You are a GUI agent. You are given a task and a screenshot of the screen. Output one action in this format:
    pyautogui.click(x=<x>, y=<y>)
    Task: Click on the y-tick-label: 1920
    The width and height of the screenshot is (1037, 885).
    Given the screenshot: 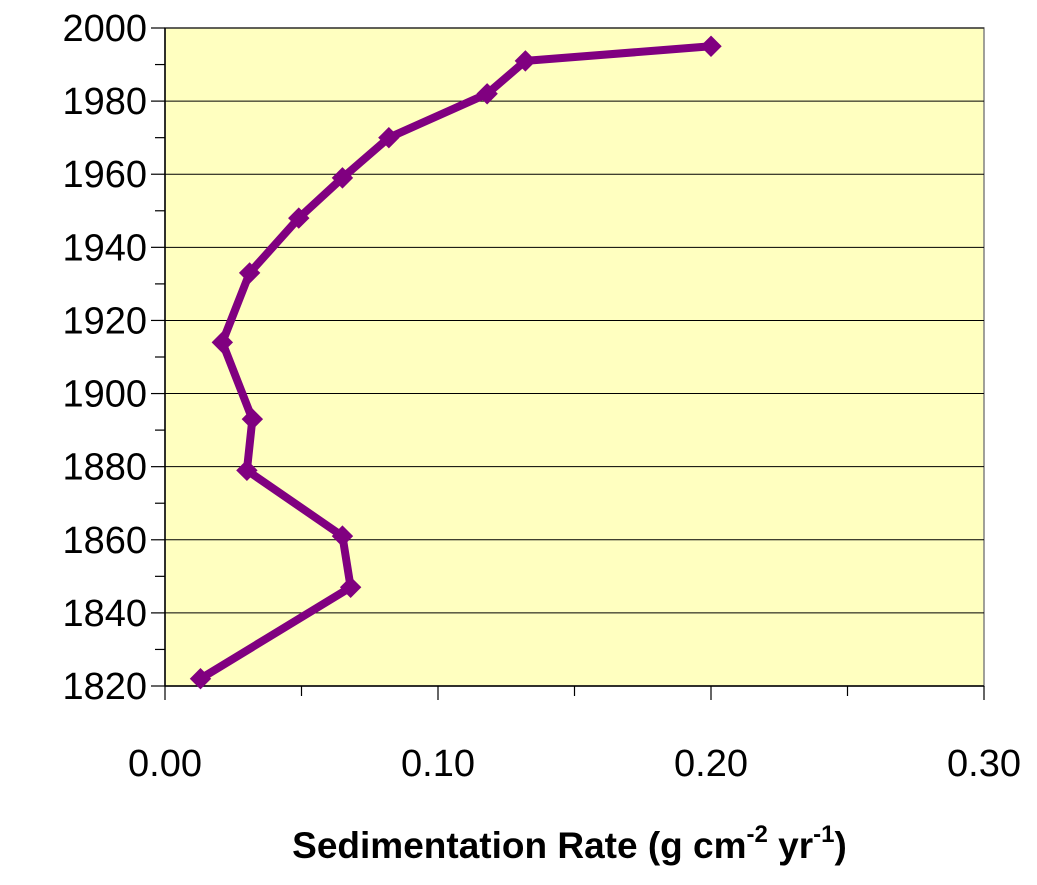 What is the action you would take?
    pyautogui.click(x=104, y=321)
    